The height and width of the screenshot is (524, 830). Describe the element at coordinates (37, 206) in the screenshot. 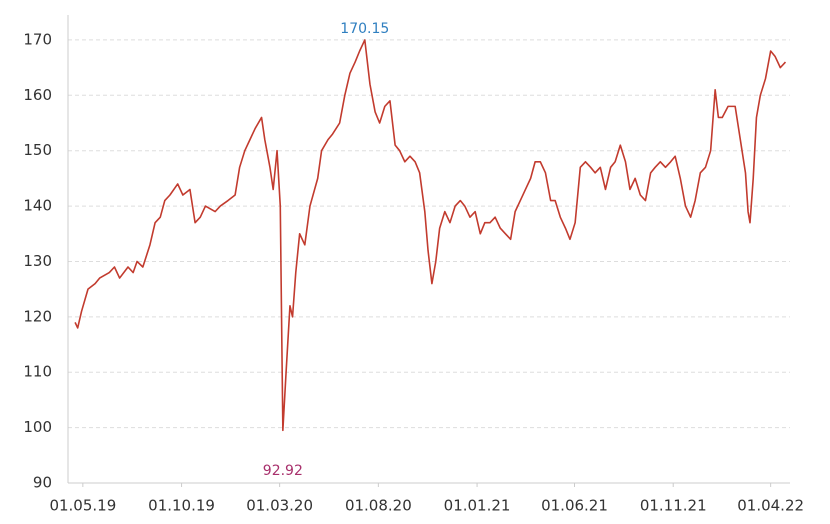

I see `y-tick-label: 140` at that location.